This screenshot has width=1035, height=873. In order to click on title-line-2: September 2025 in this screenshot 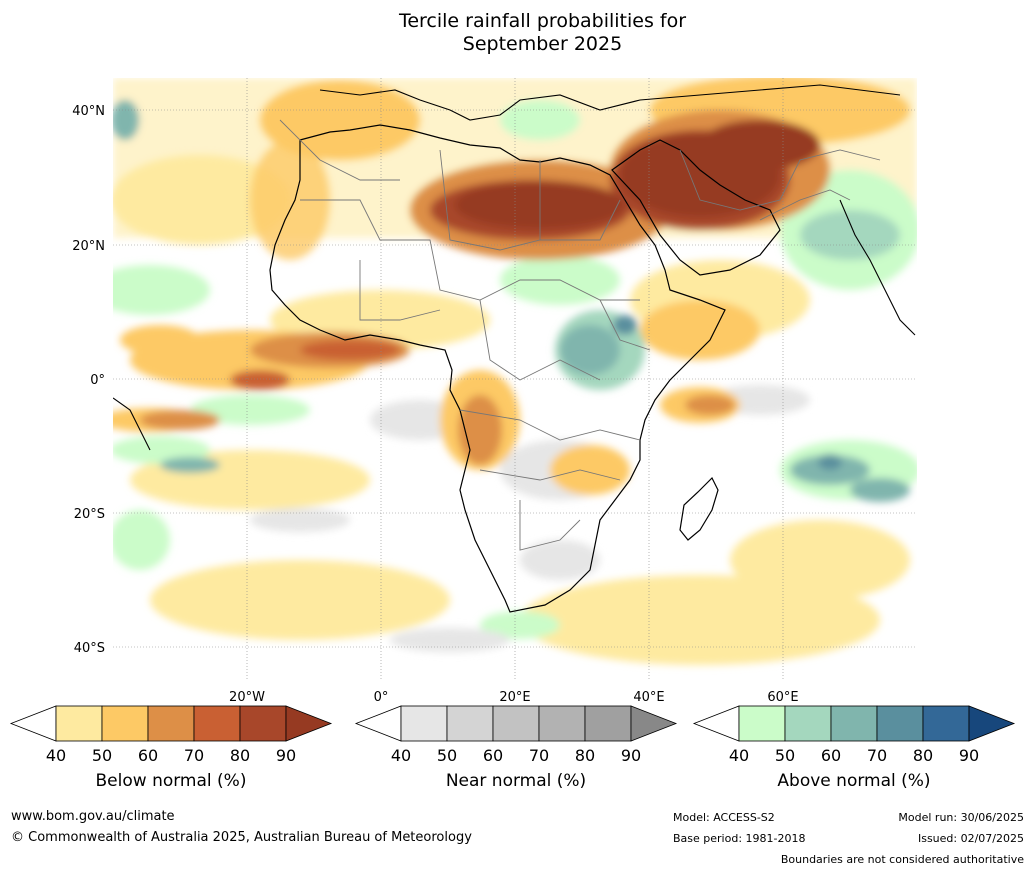, I will do `click(542, 44)`.